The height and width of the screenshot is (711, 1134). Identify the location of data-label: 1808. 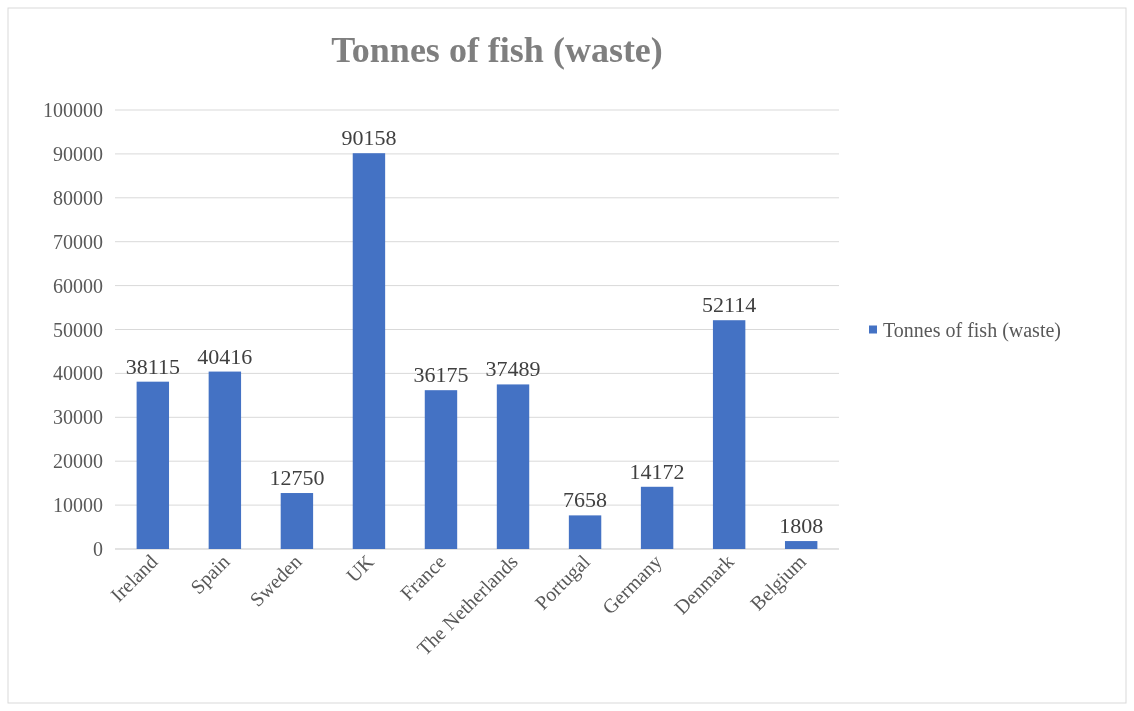
(801, 526).